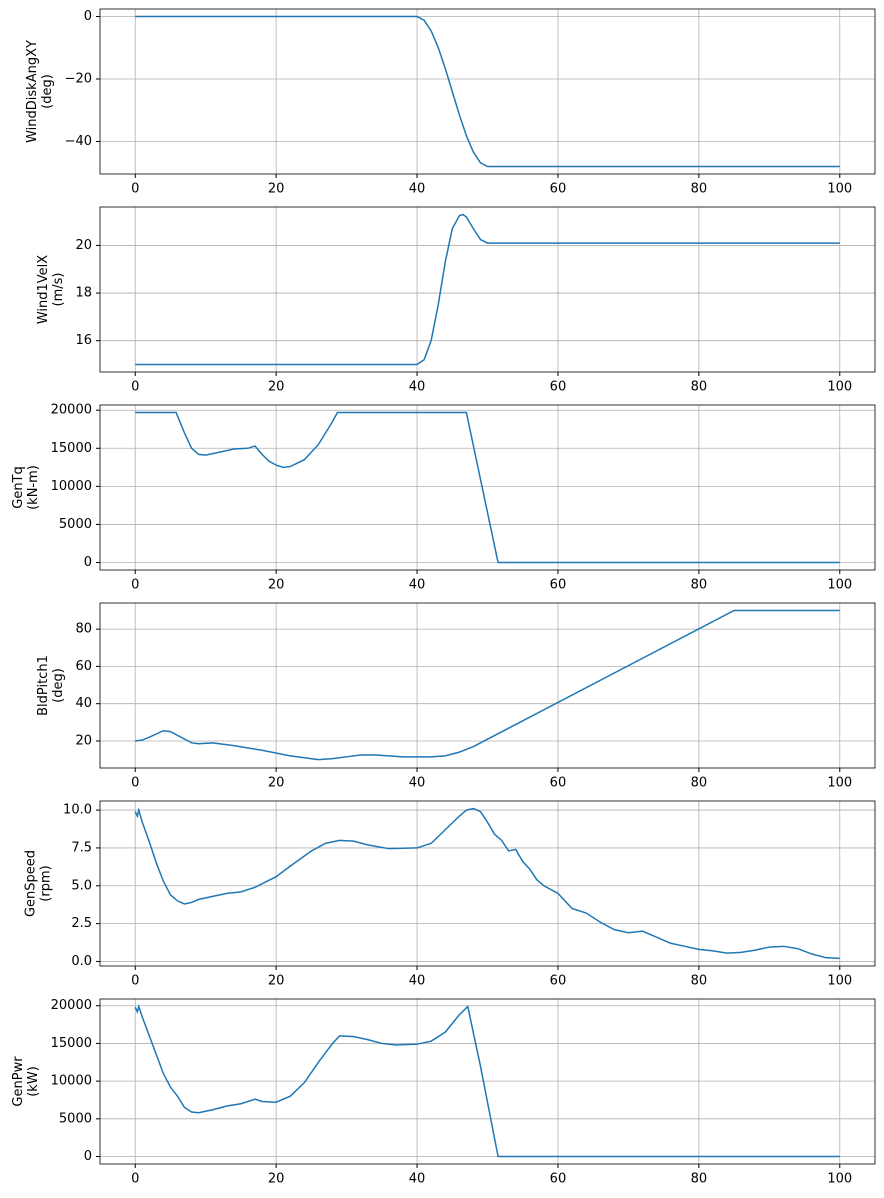  Describe the element at coordinates (43, 685) in the screenshot. I see `y-axis-label: BldPitch1` at that location.